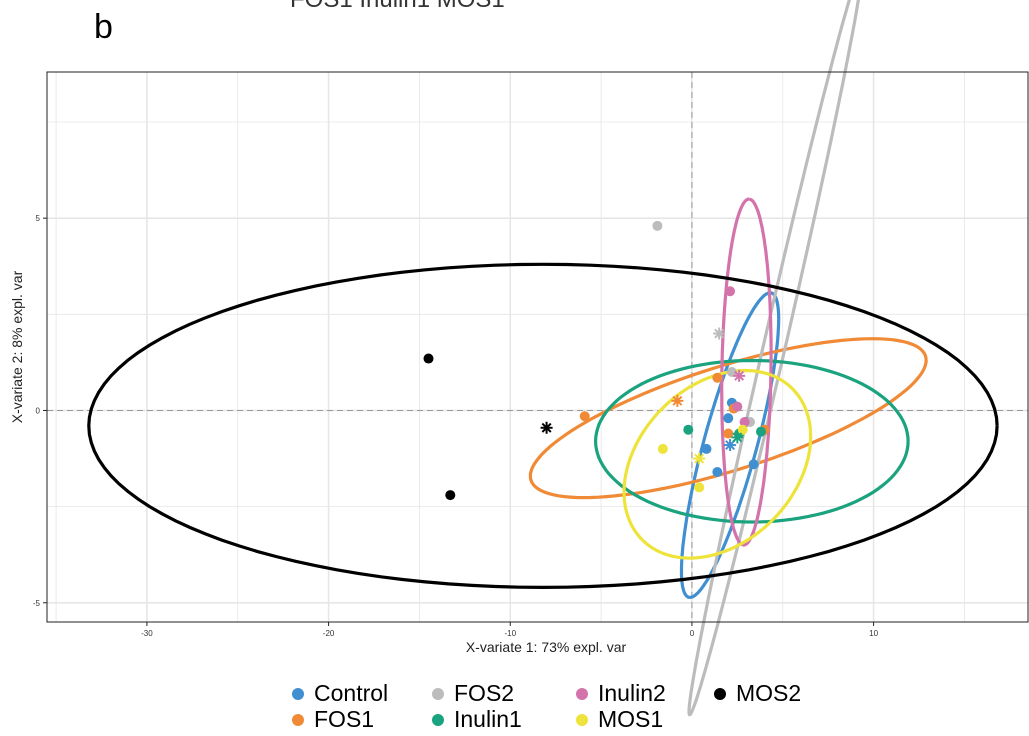 The image size is (1029, 736). I want to click on ellipse-mos1, so click(717, 464).